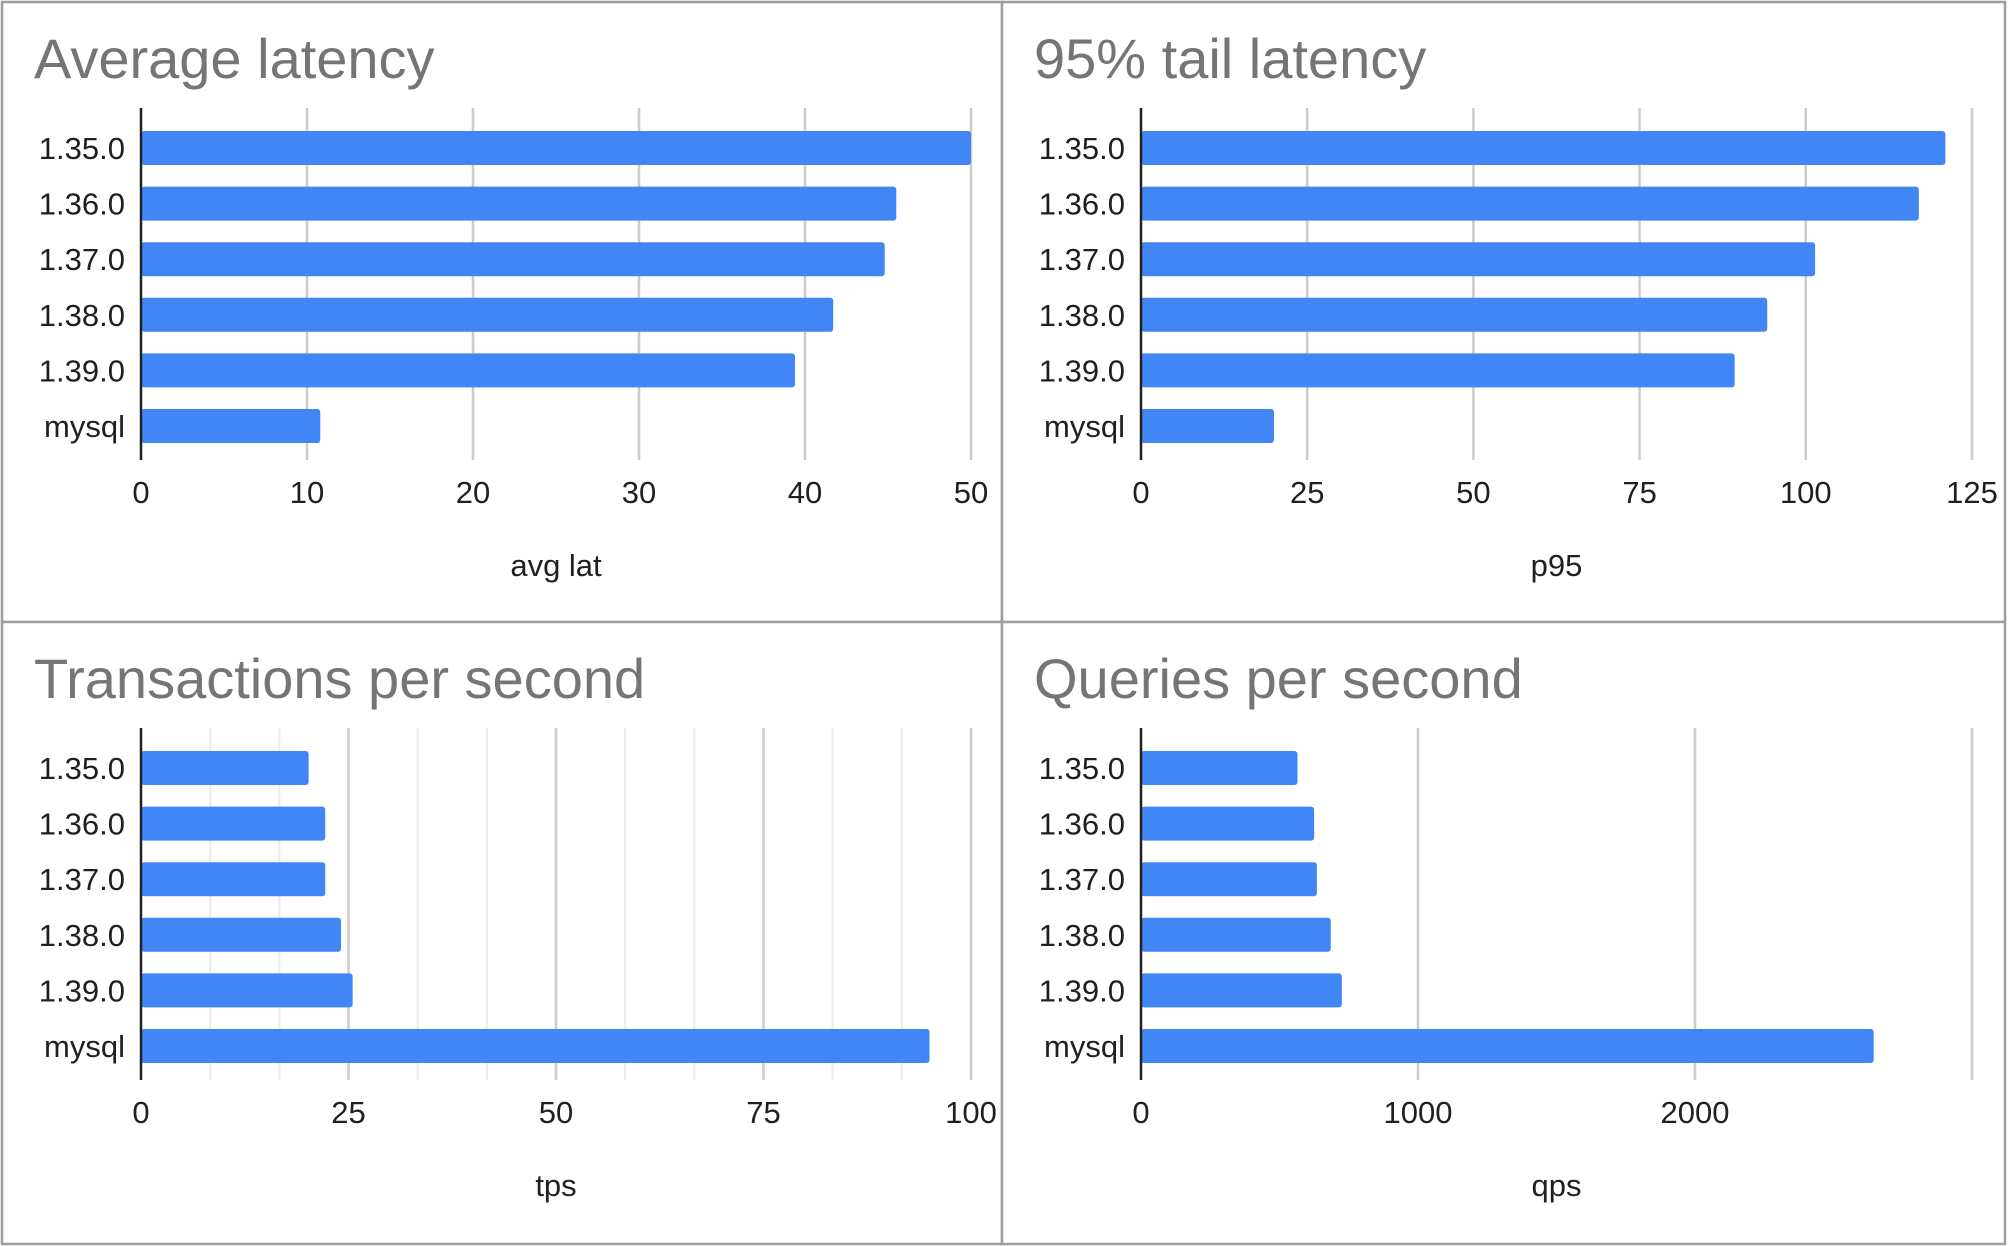 Image resolution: width=2008 pixels, height=1246 pixels. Describe the element at coordinates (1230, 58) in the screenshot. I see `chart-title: 95% tail latency` at that location.